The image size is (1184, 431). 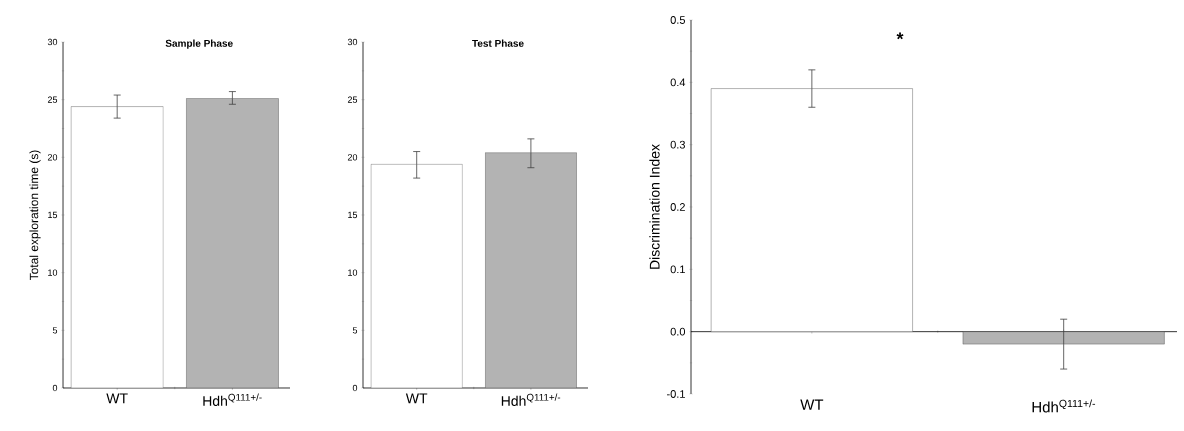 I want to click on y-axis-title: Discrimination Index, so click(x=654, y=206).